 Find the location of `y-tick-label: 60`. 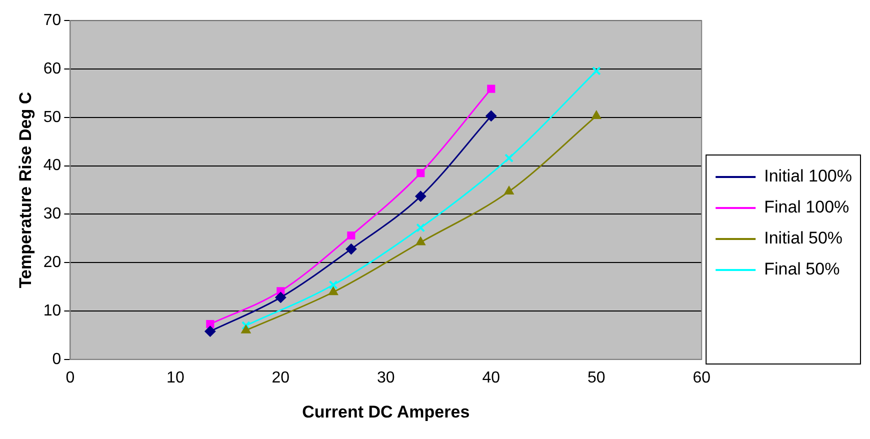

y-tick-label: 60 is located at coordinates (52, 69).